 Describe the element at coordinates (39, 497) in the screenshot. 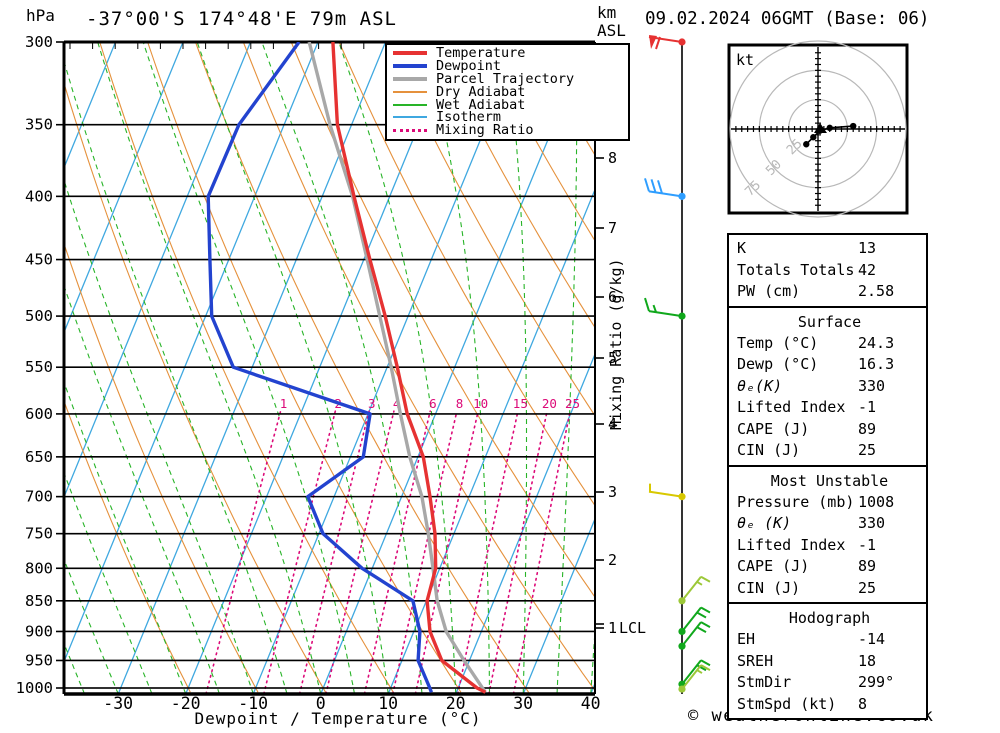

I see `svg-text: 700` at that location.